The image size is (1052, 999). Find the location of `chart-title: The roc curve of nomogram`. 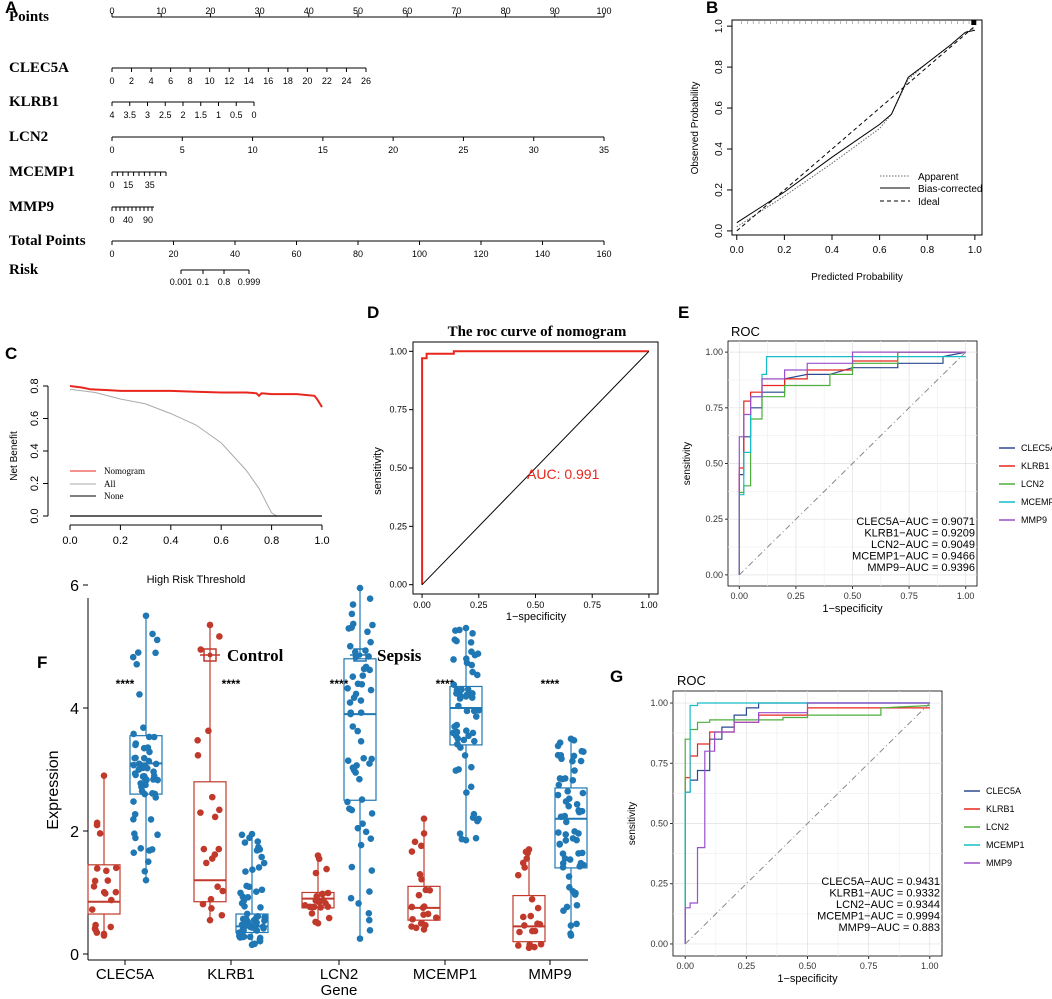

chart-title: The roc curve of nomogram is located at coordinates (537, 332).